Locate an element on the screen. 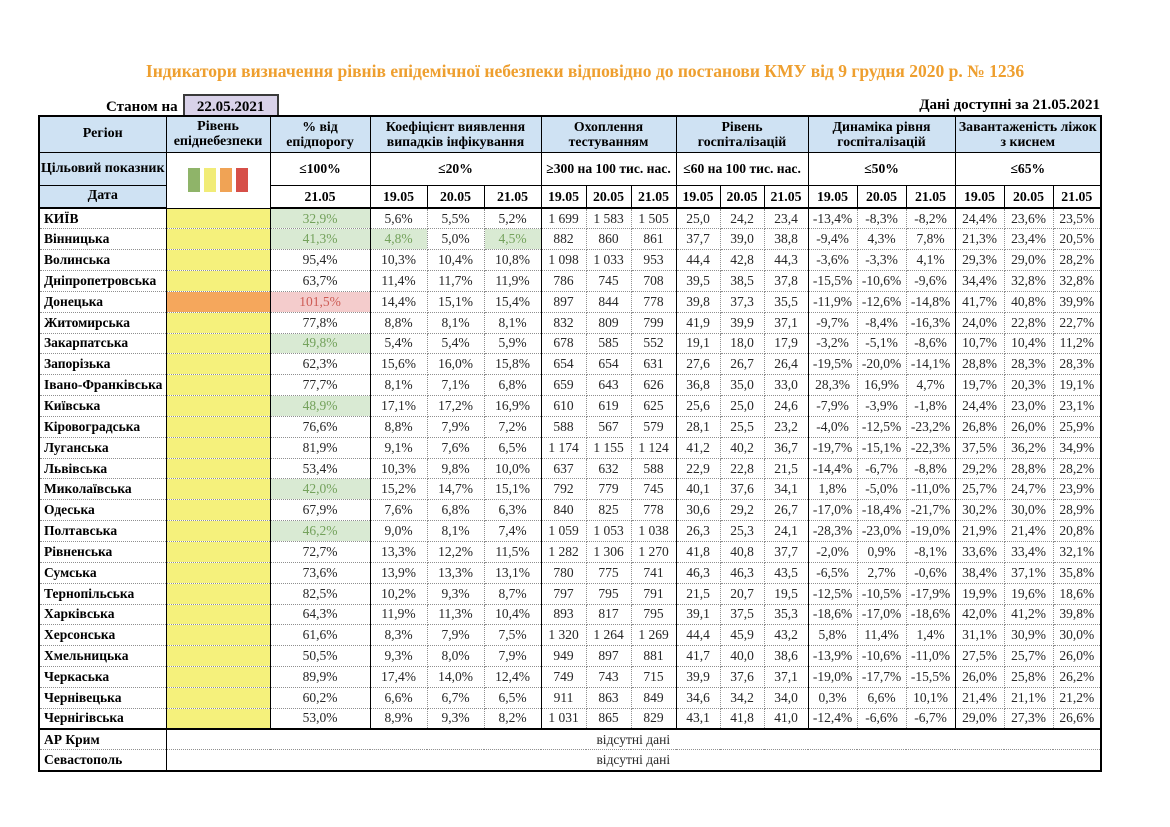 This screenshot has height=827, width=1170. dynamics-cell: -14,4% is located at coordinates (832, 468).